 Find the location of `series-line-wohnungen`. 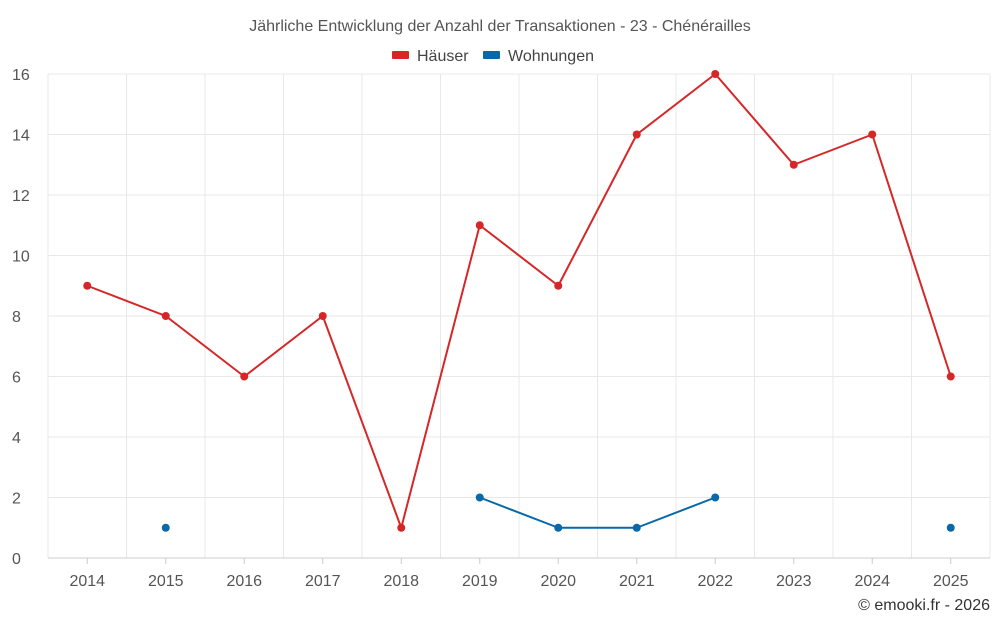

series-line-wohnungen is located at coordinates (597, 512).